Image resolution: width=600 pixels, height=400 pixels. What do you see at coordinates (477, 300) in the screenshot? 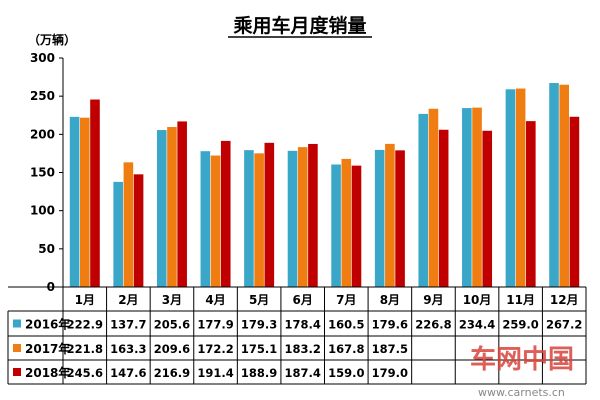
I see `x-category-label: 10月` at bounding box center [477, 300].